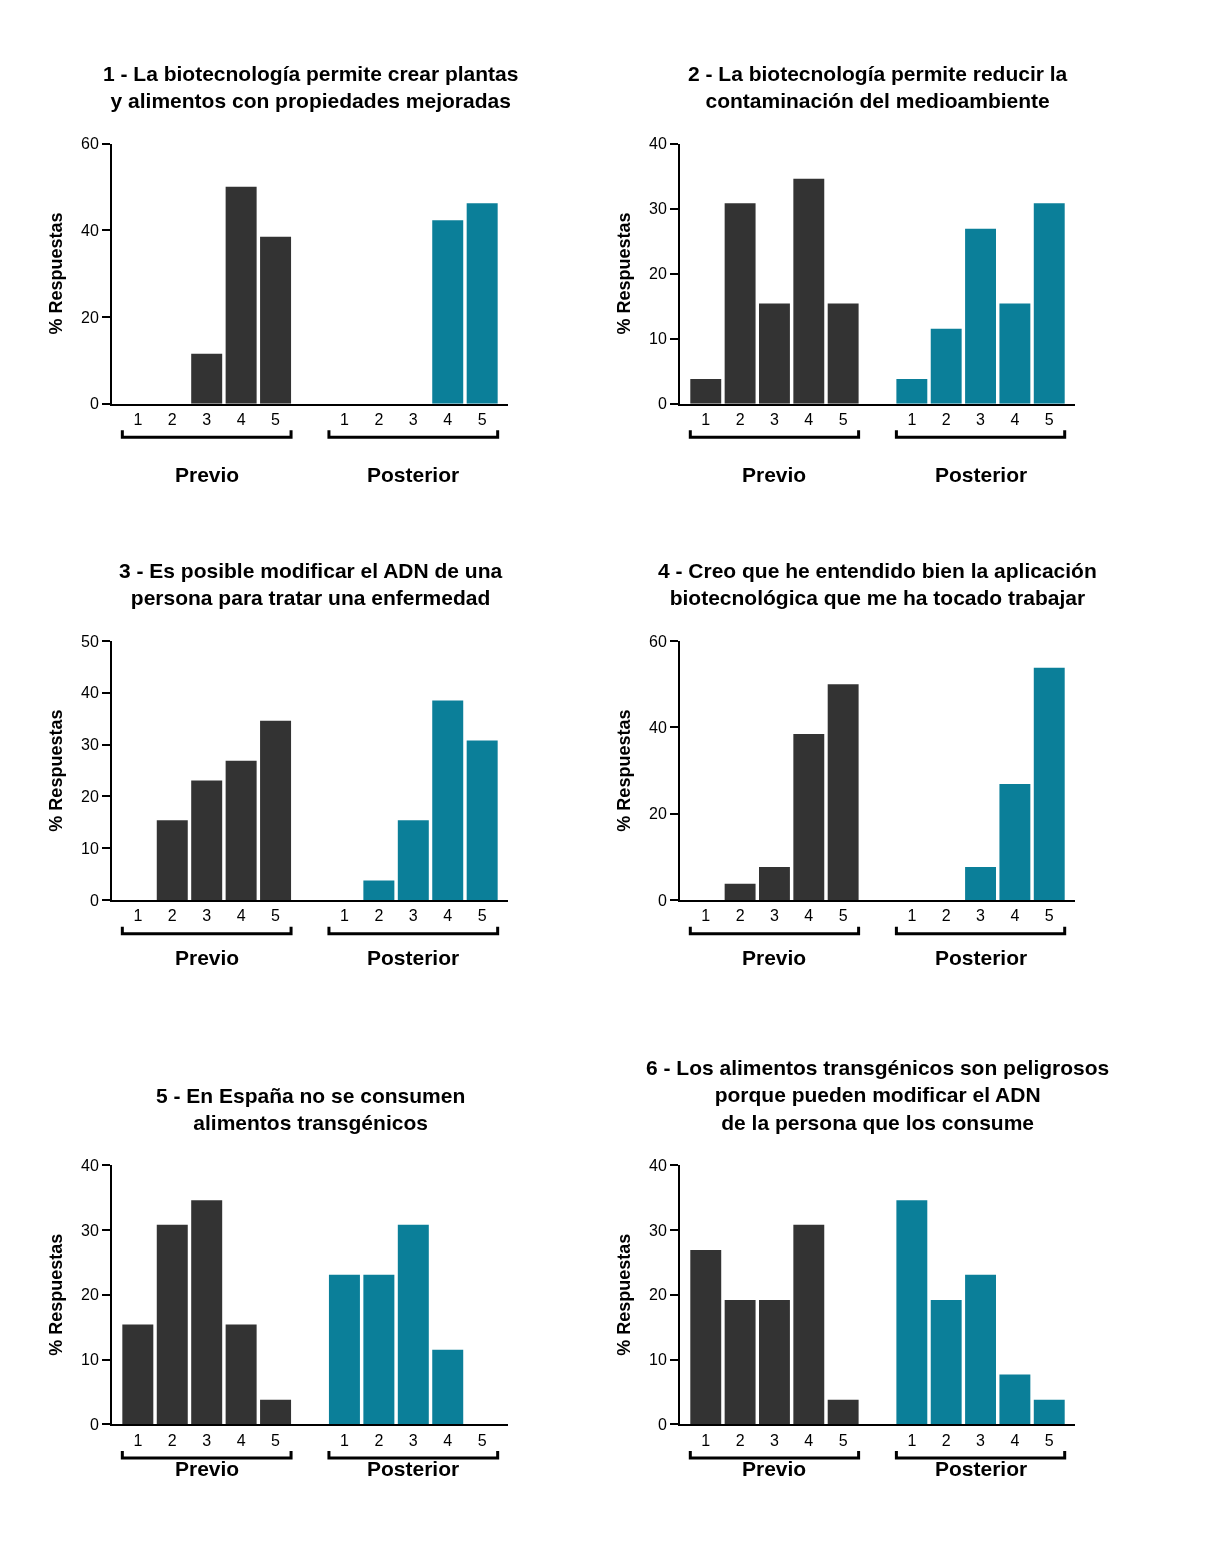 This screenshot has width=1219, height=1558. Describe the element at coordinates (877, 584) in the screenshot. I see `chart-title: 4 - Creo que he entendido bien la aplicación biotecnológica que me ha tocado trabajar` at that location.